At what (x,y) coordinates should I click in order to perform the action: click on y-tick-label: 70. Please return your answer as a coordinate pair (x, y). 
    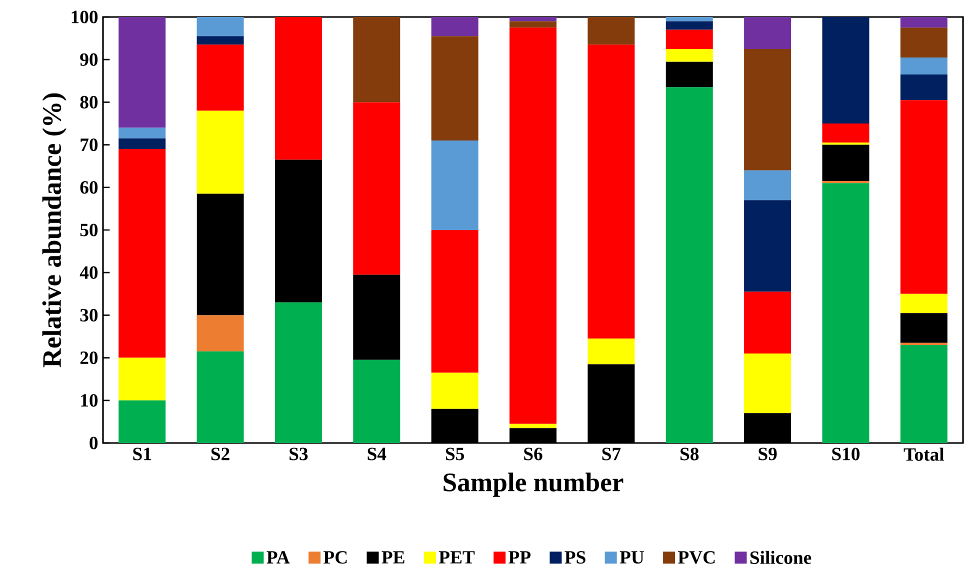
    Looking at the image, I should click on (89, 145).